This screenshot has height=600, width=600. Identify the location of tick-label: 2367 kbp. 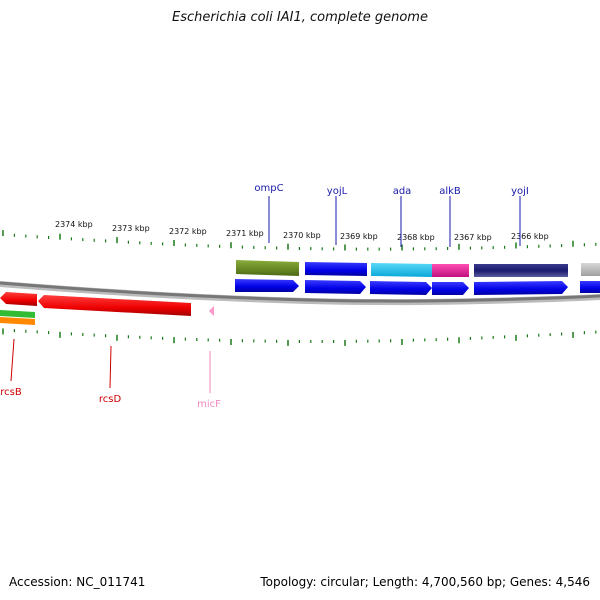
(473, 237).